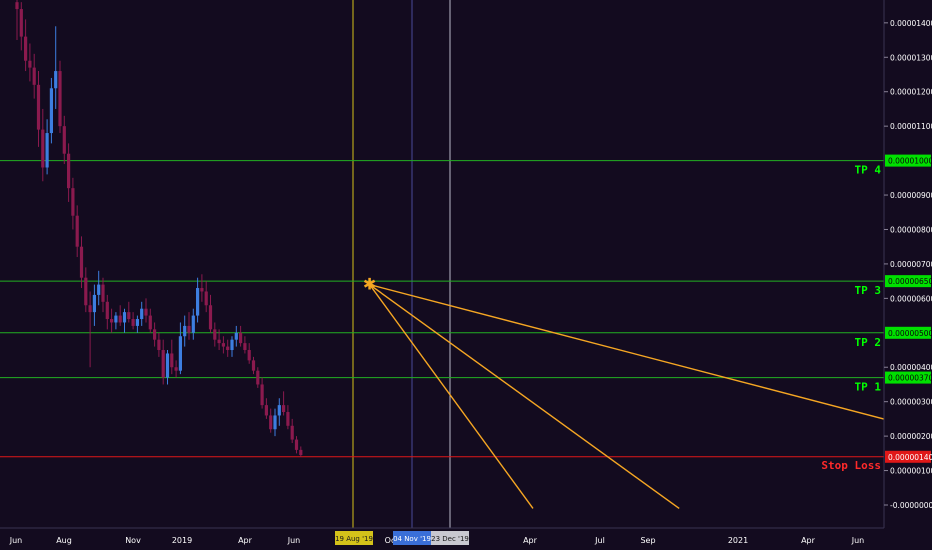 This screenshot has height=550, width=932. I want to click on date-marker-tag-text: 19 Aug '19, so click(354, 539).